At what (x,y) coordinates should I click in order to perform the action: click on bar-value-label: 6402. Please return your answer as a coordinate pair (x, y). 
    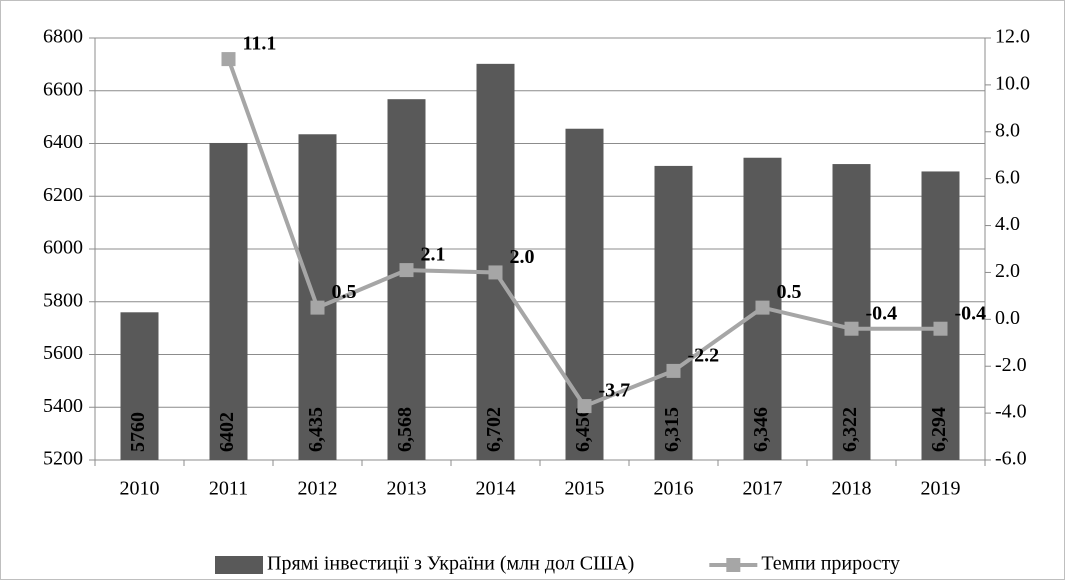
    Looking at the image, I should click on (227, 432).